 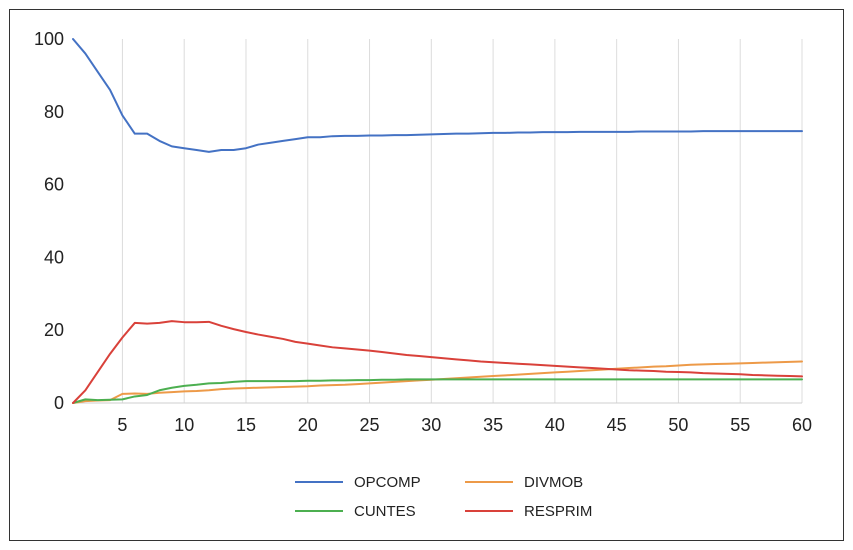 What do you see at coordinates (49, 39) in the screenshot?
I see `y-tick-label-100: 100` at bounding box center [49, 39].